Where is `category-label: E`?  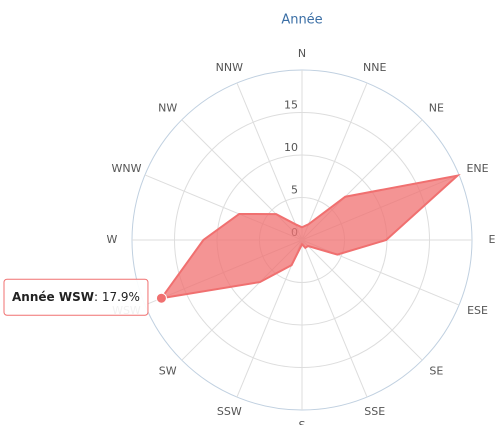 category-label: E is located at coordinates (492, 239).